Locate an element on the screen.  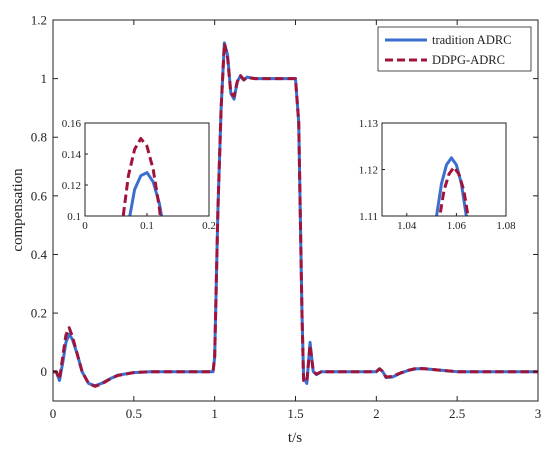
inset-y-tick-label: 0.12 is located at coordinates (71, 186).